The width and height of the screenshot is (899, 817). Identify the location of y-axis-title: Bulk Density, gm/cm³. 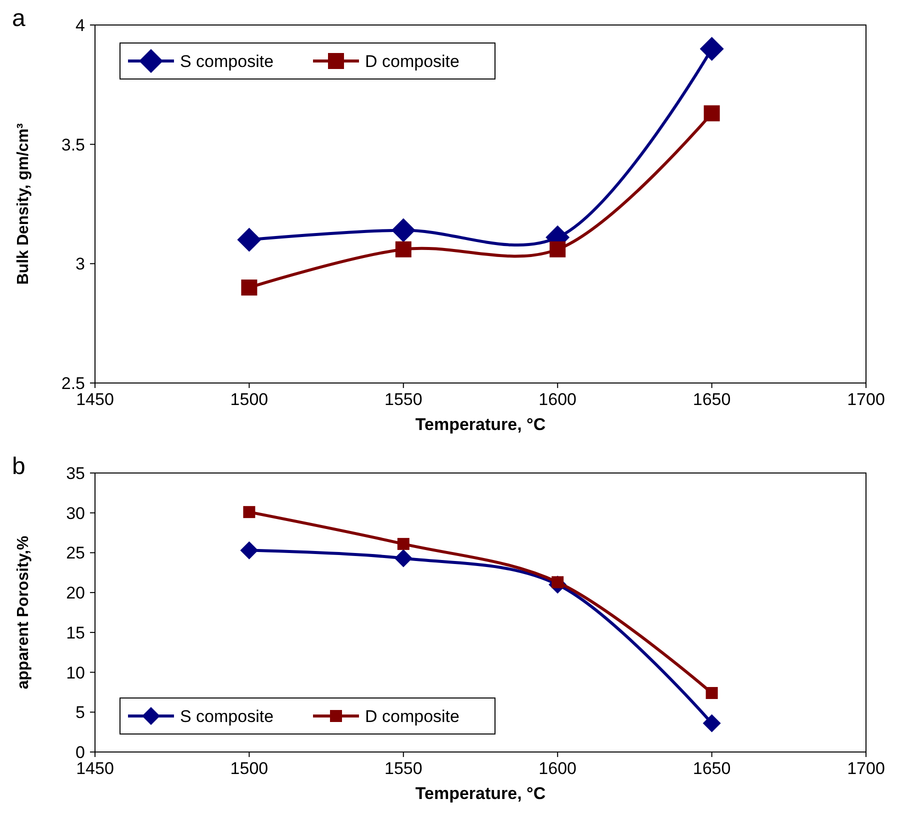
(23, 204).